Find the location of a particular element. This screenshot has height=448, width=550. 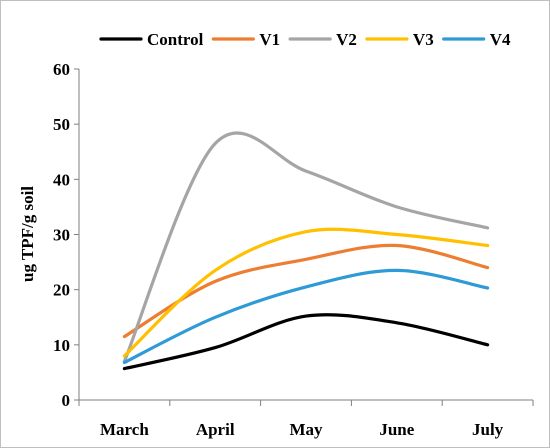

series-line-v1 is located at coordinates (306, 291).